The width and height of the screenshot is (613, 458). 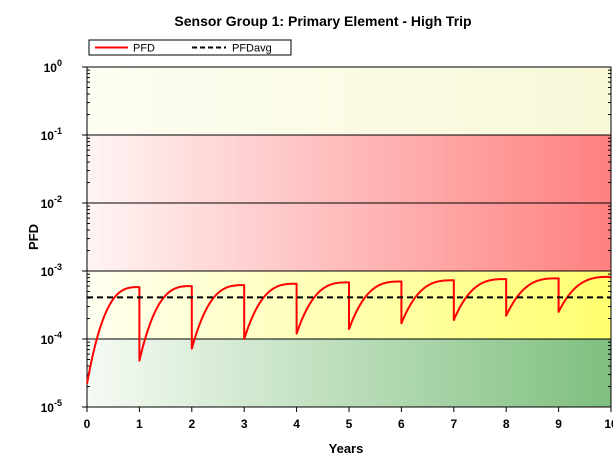 I want to click on x-tick-label: 3, so click(x=244, y=424).